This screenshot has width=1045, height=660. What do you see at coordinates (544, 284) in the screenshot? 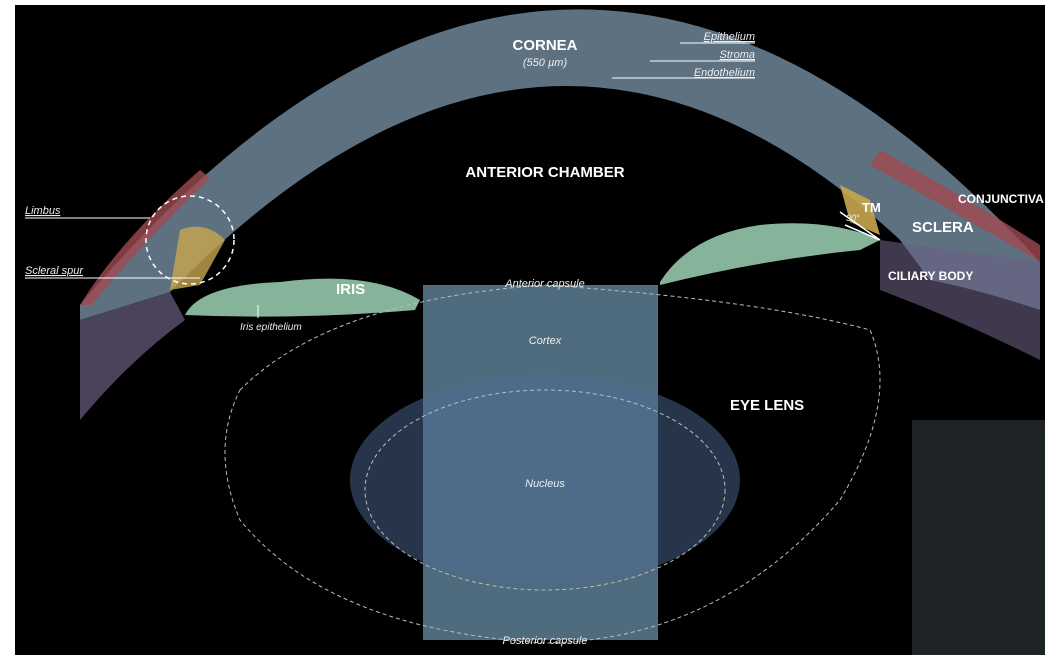
I see `annotation: Anterior capsule` at bounding box center [544, 284].